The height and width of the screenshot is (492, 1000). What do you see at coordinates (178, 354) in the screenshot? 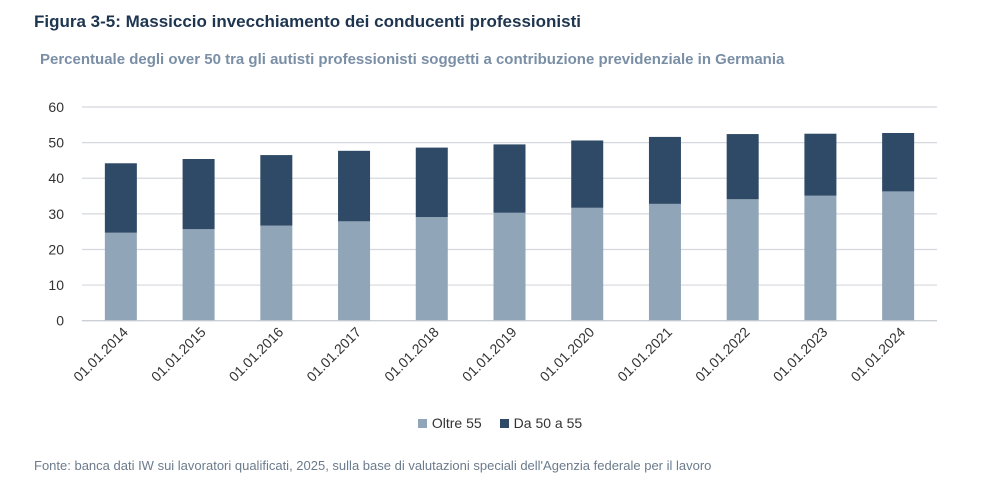
I see `x-tick-label: 01.01.2015` at bounding box center [178, 354].